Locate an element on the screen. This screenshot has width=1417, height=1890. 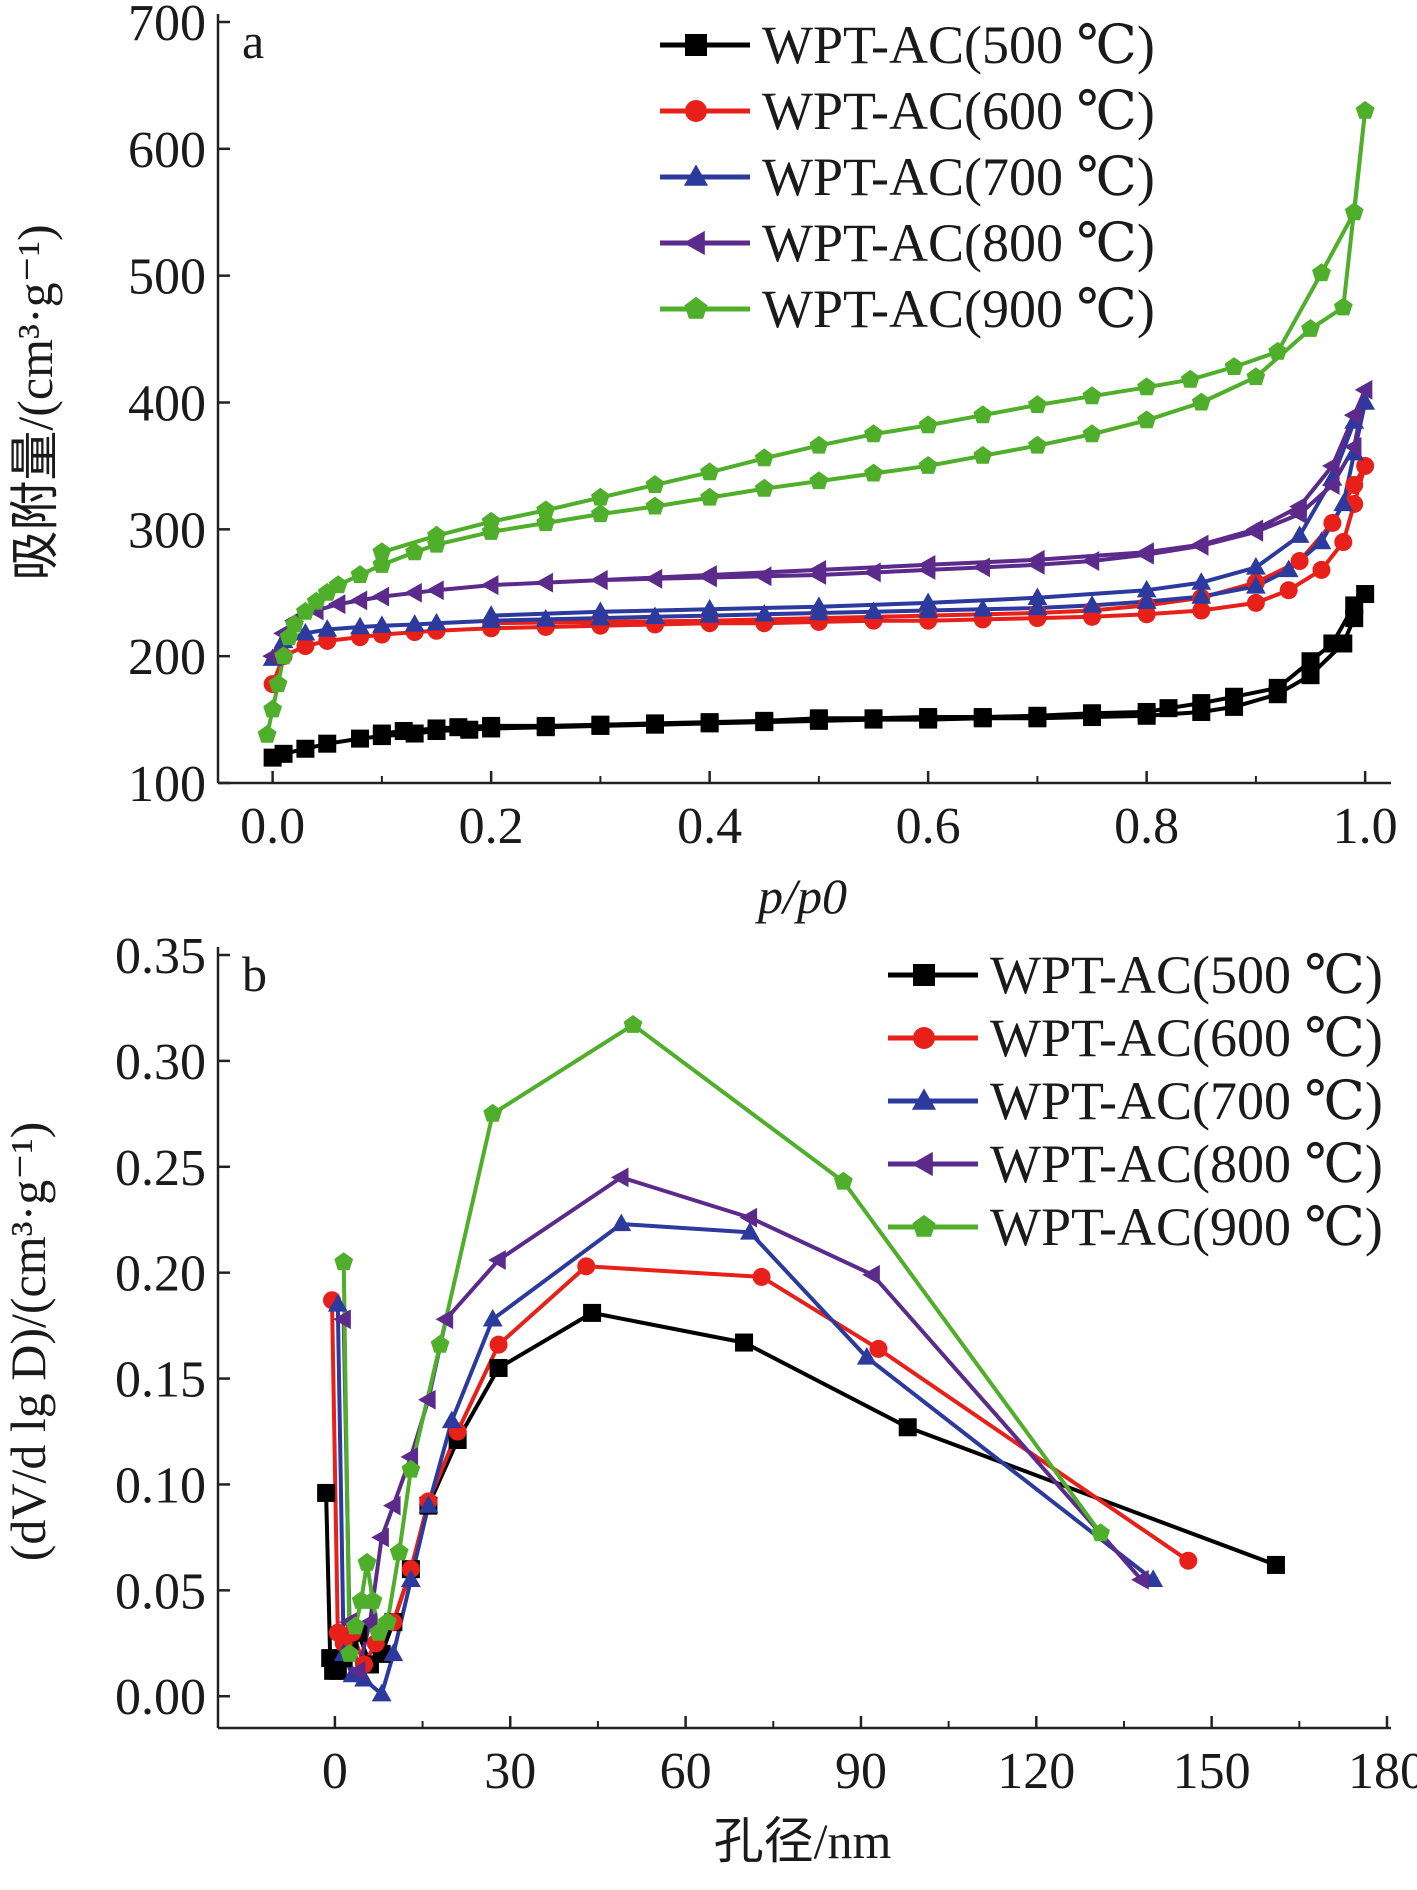
pb-legend-label-3: WPT-AC(800 ℃) is located at coordinates (1186, 1164).